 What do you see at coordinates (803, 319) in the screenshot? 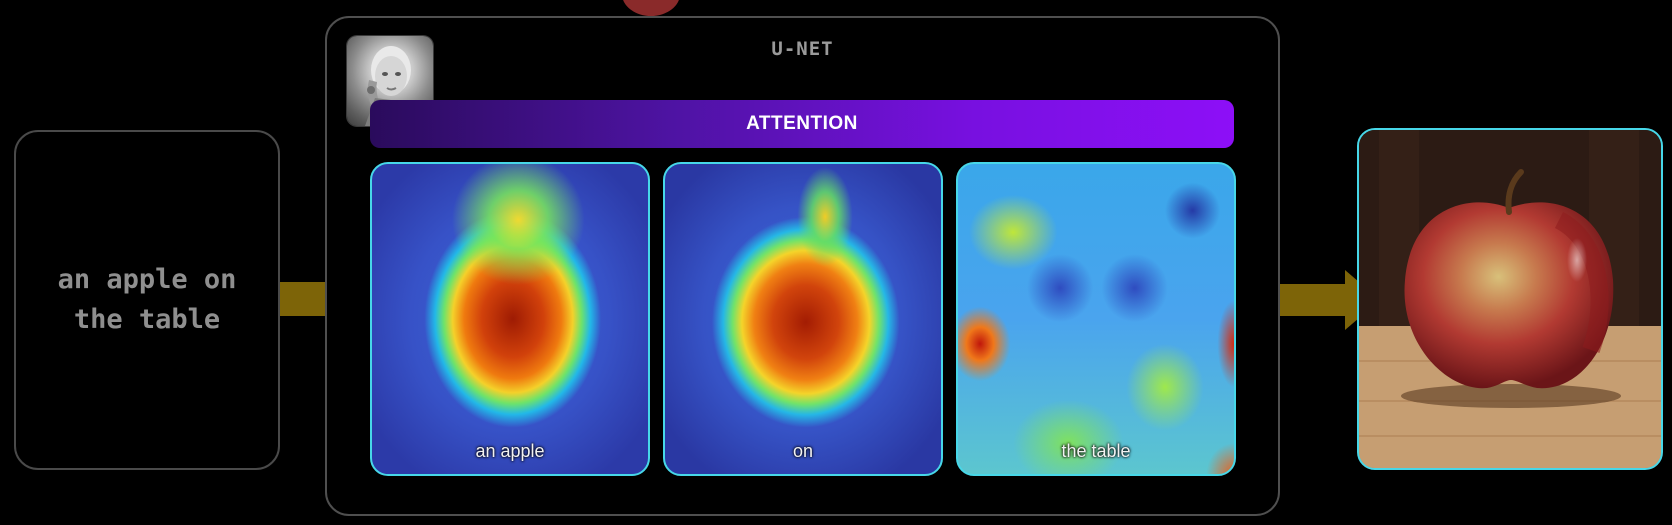
I see `heatmap-panel-on: on` at bounding box center [803, 319].